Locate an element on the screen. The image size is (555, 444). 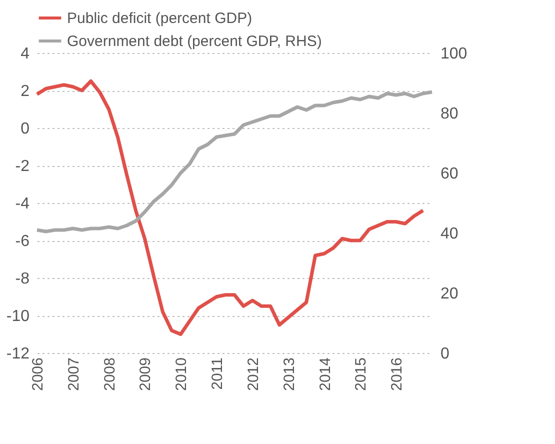
y-tick-label: 0 is located at coordinates (25, 129).